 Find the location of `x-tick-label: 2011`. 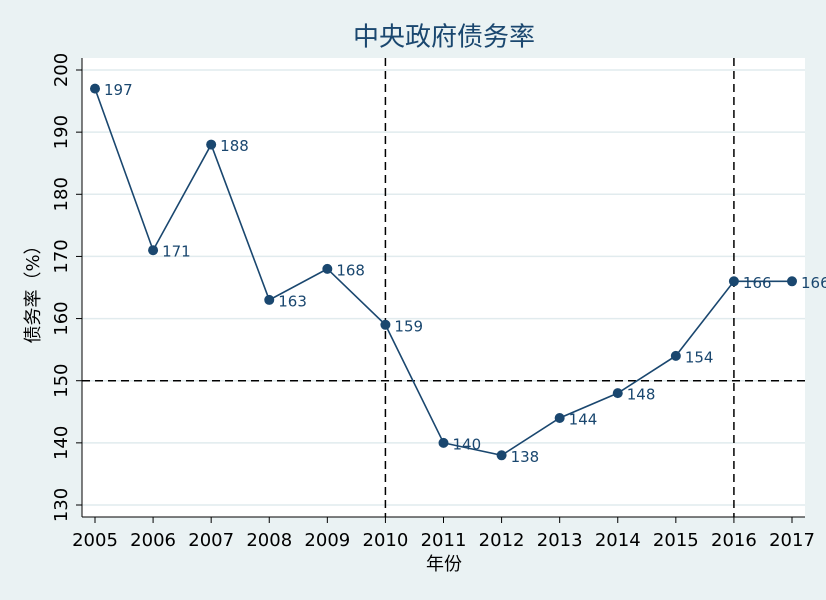

x-tick-label: 2011 is located at coordinates (444, 540).